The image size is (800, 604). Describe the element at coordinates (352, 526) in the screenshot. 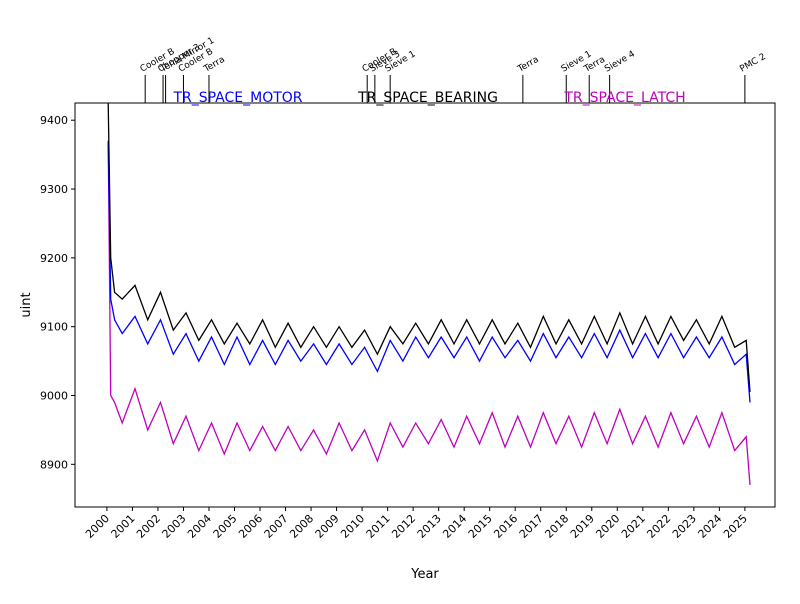

I see `x-tick-label: 2010` at that location.